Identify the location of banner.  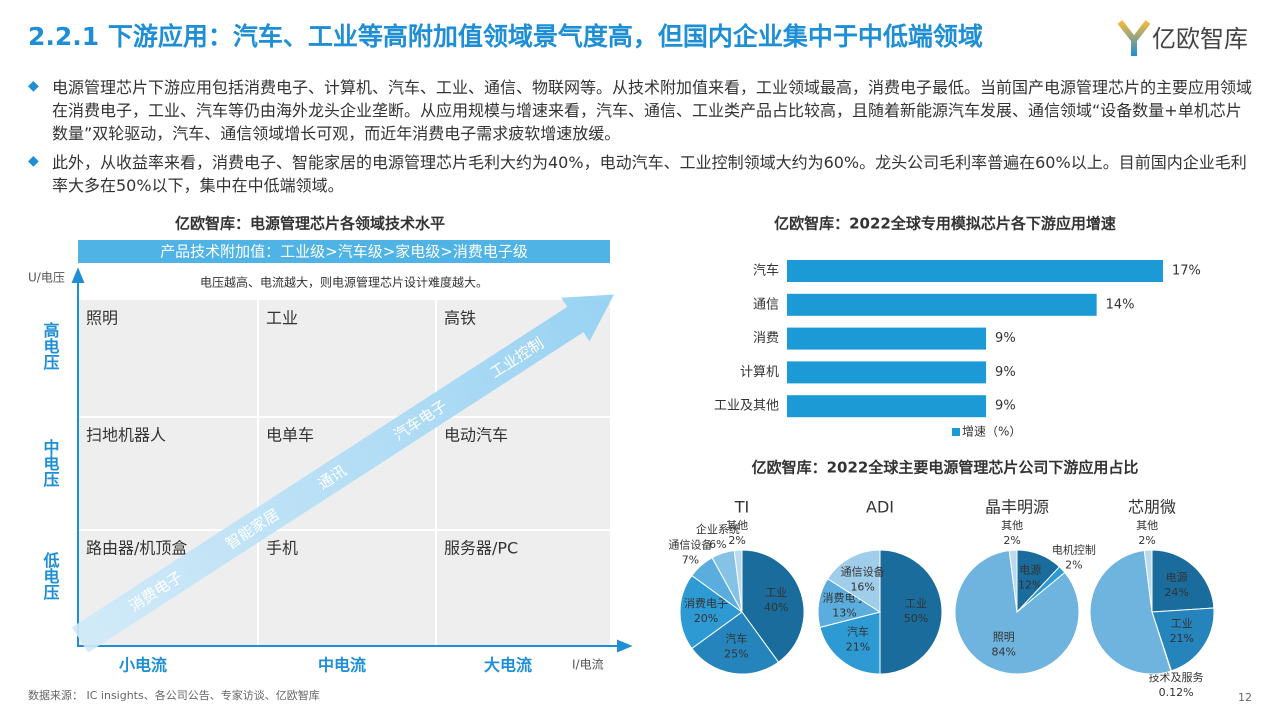
(344, 251).